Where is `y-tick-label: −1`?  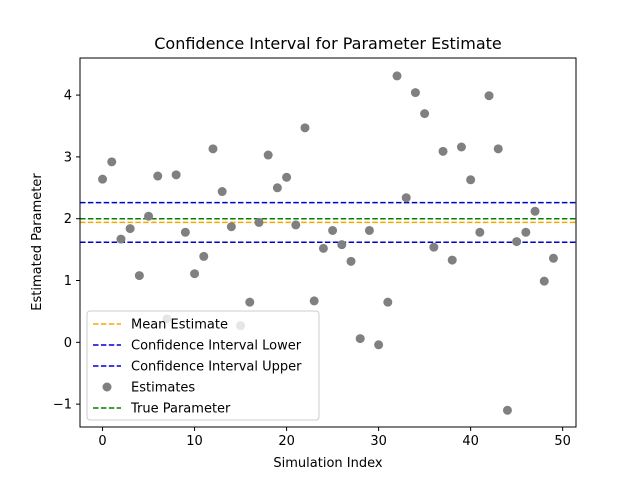 y-tick-label: −1 is located at coordinates (62, 405).